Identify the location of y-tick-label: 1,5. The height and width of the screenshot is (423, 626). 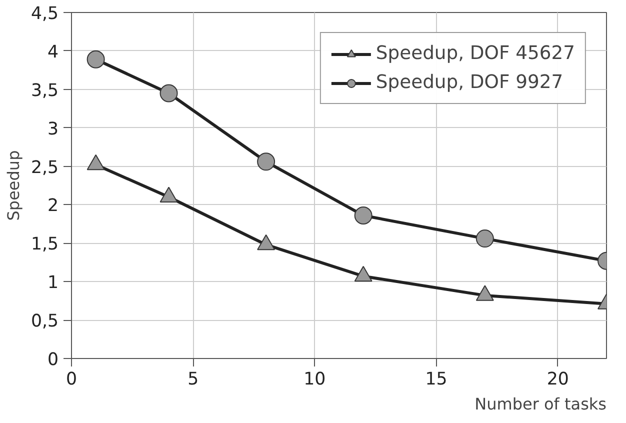
(44, 244).